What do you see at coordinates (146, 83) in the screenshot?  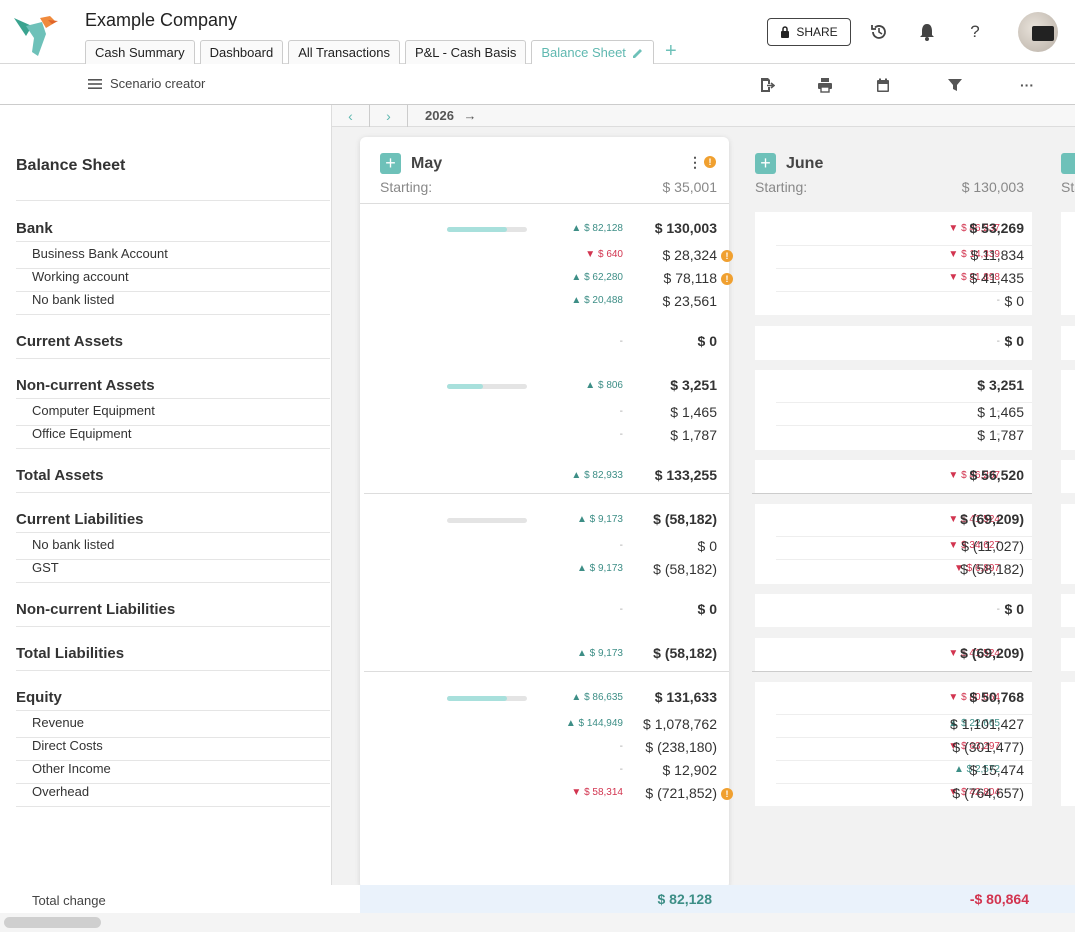 I see `scenario-creator-button: Scenario creator` at bounding box center [146, 83].